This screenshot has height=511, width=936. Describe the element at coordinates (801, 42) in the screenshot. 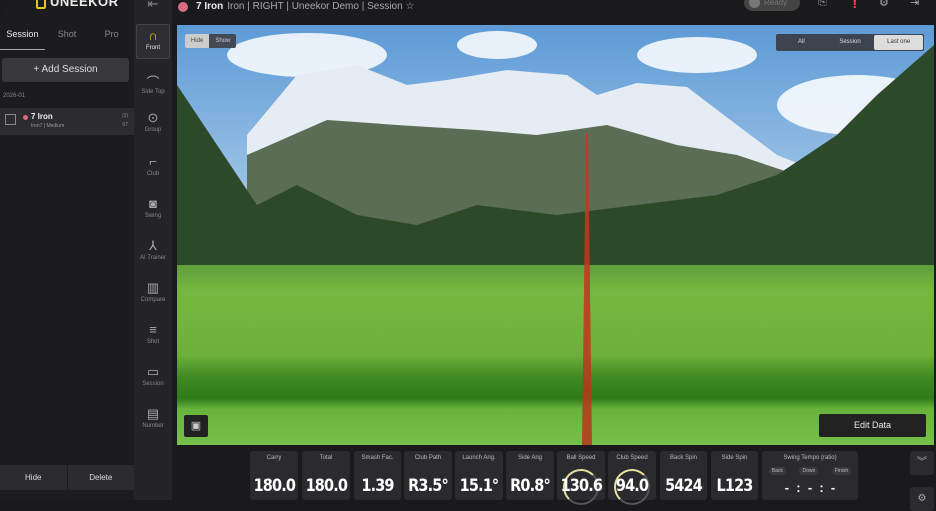

I see `filter-all: All` at that location.